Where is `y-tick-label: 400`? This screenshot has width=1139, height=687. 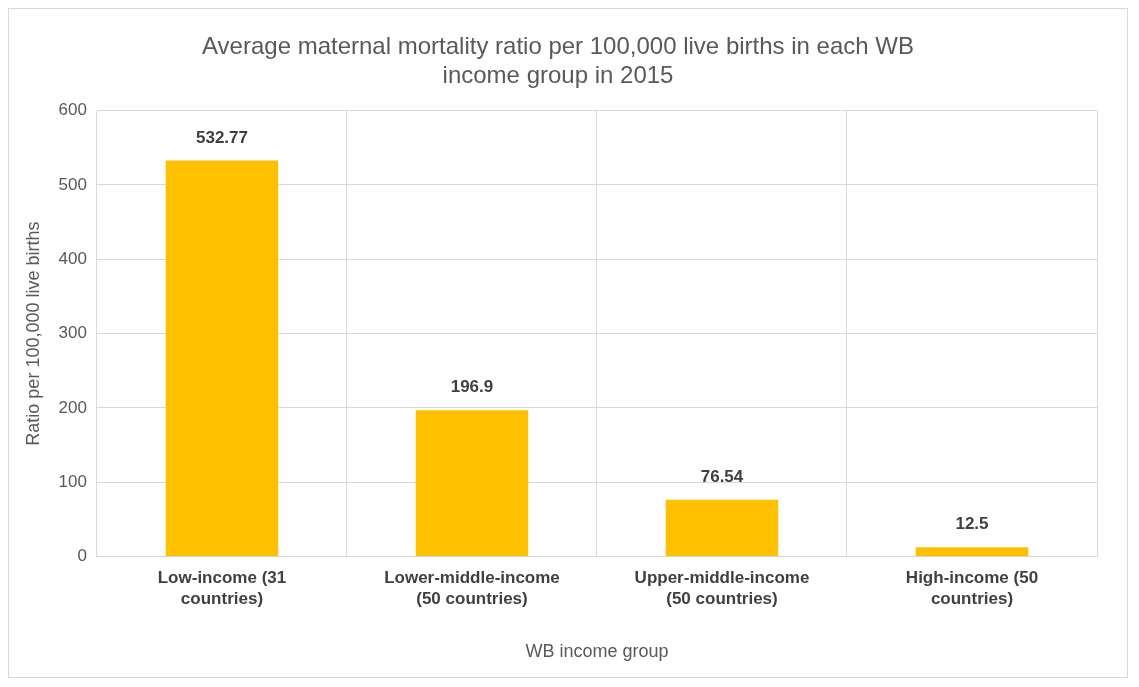 y-tick-label: 400 is located at coordinates (72, 258).